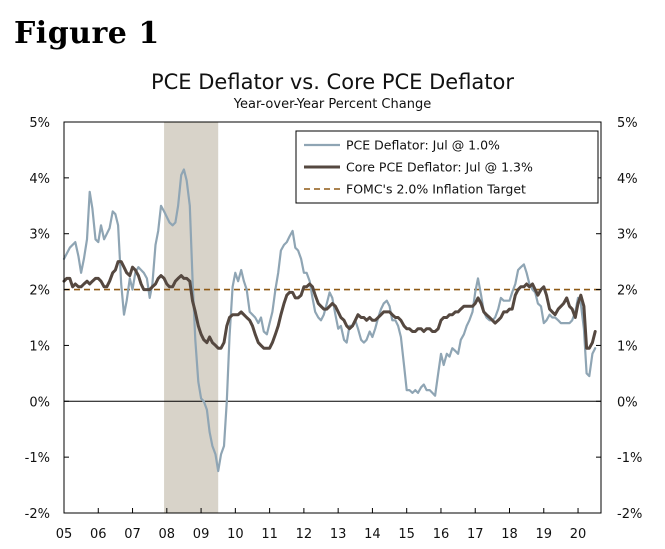  Describe the element at coordinates (87, 33) in the screenshot. I see `figure-label: Figure 1` at that location.